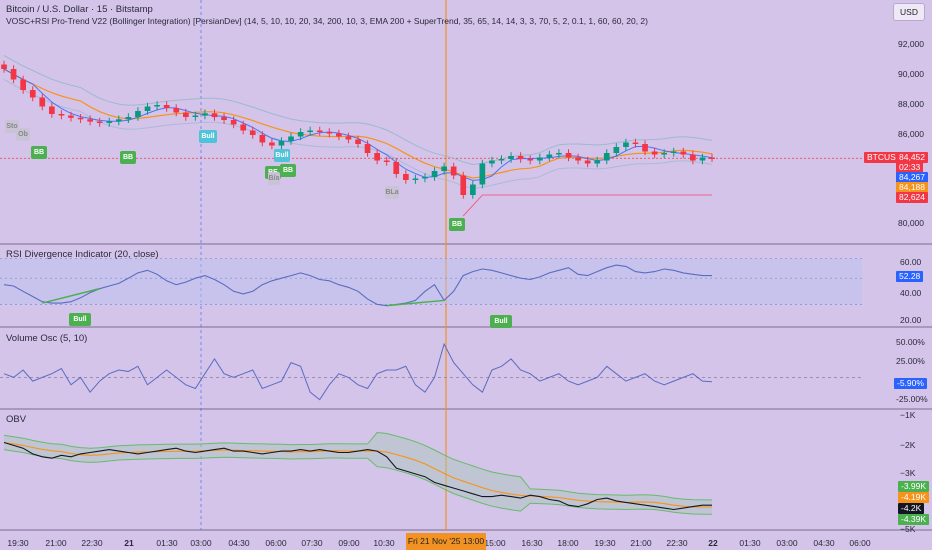 Image resolution: width=932 pixels, height=550 pixels. What do you see at coordinates (239, 543) in the screenshot?
I see `time-axis-label: 04:30` at bounding box center [239, 543].